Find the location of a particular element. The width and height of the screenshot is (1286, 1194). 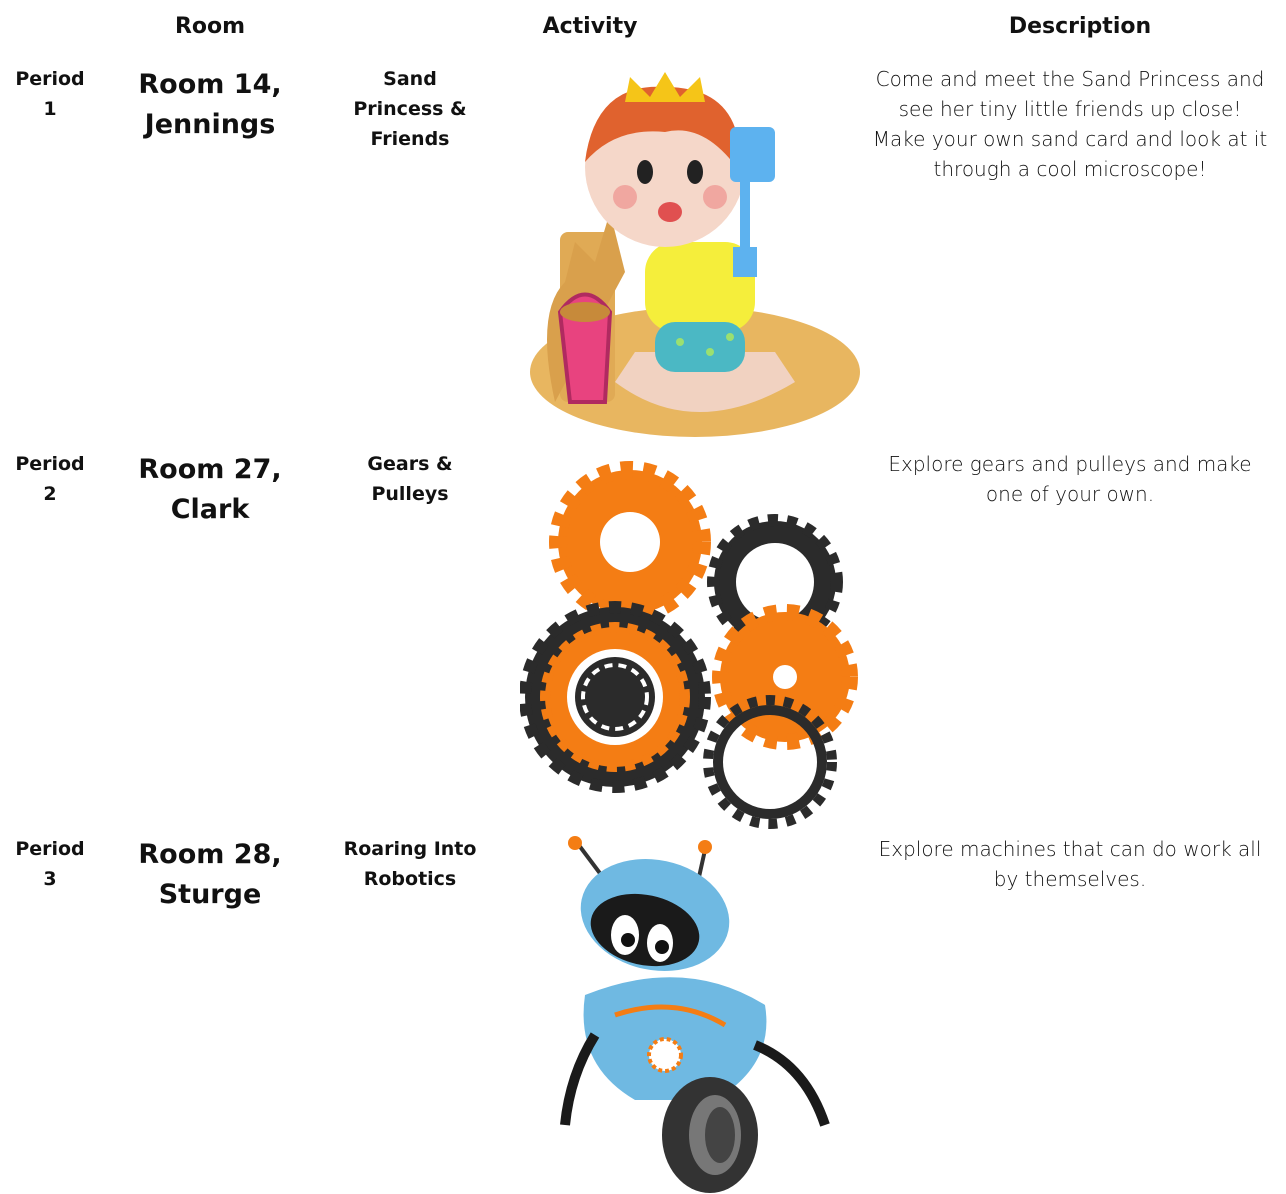

period: Period 2 is located at coordinates (50, 479).